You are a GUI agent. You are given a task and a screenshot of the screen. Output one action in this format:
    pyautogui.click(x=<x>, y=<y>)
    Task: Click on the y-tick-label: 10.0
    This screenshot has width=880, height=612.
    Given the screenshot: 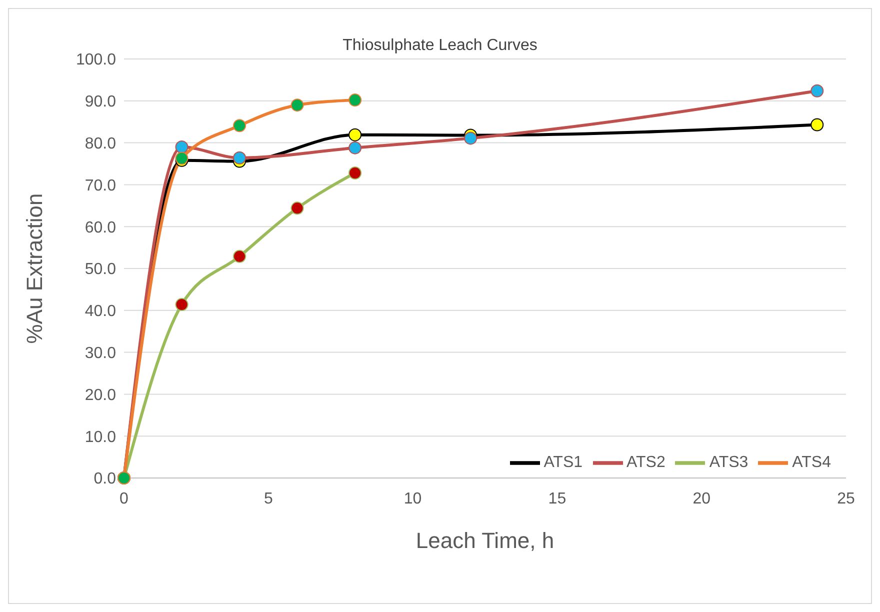 What is the action you would take?
    pyautogui.click(x=100, y=437)
    